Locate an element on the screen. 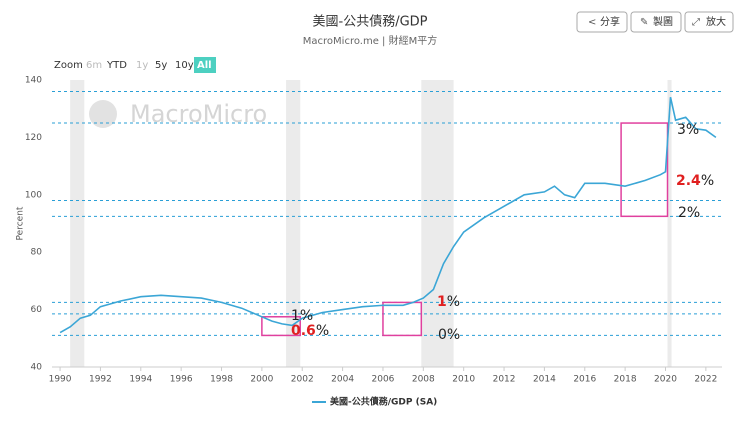 The image size is (740, 426). y-tick-label: 60 is located at coordinates (37, 310).